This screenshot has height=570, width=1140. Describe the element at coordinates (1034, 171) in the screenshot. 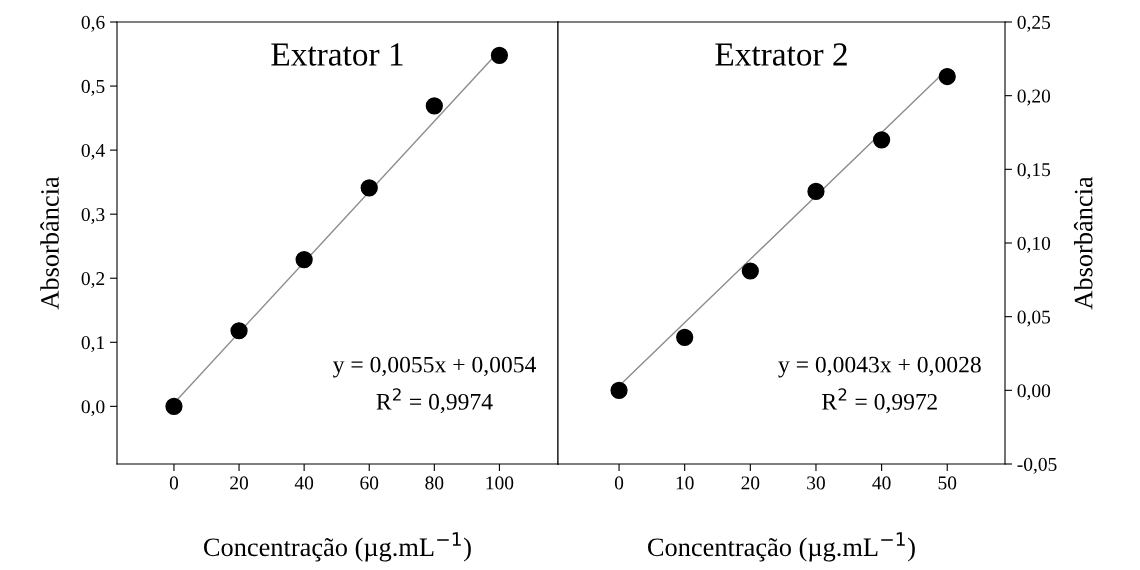

I see `y2-tick-label: 0,15` at that location.